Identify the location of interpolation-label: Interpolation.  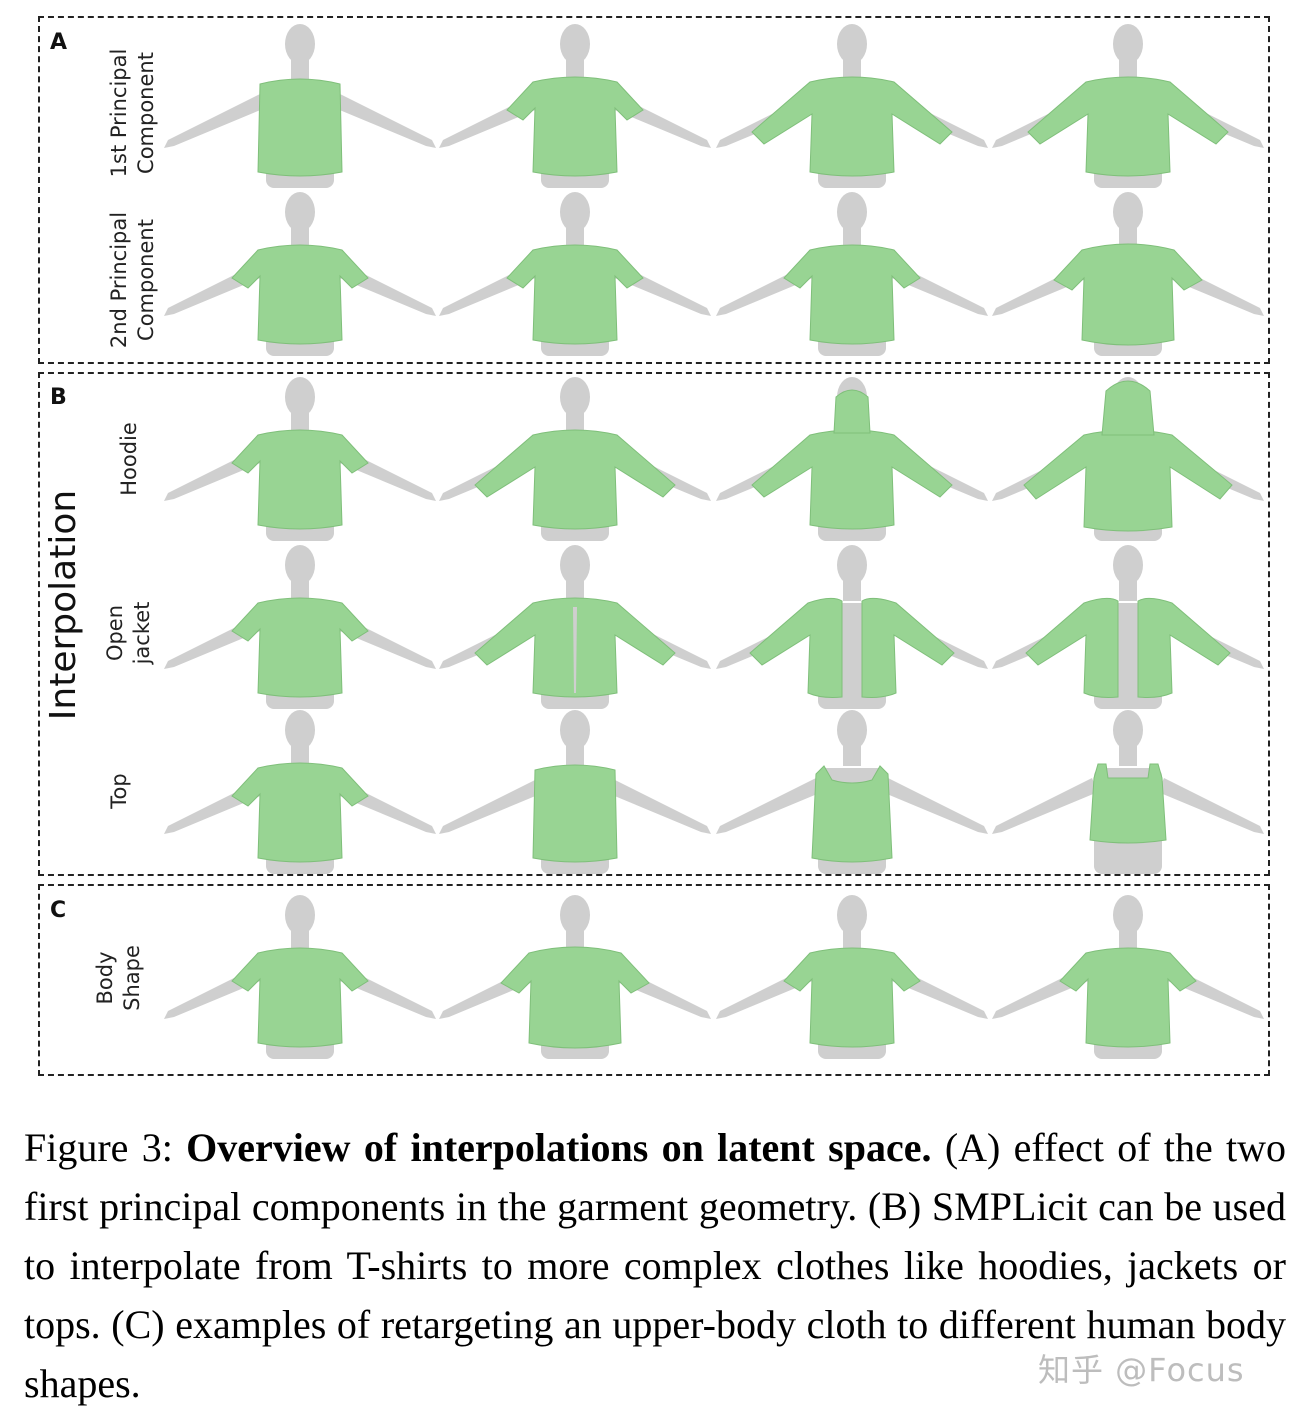
(63, 605).